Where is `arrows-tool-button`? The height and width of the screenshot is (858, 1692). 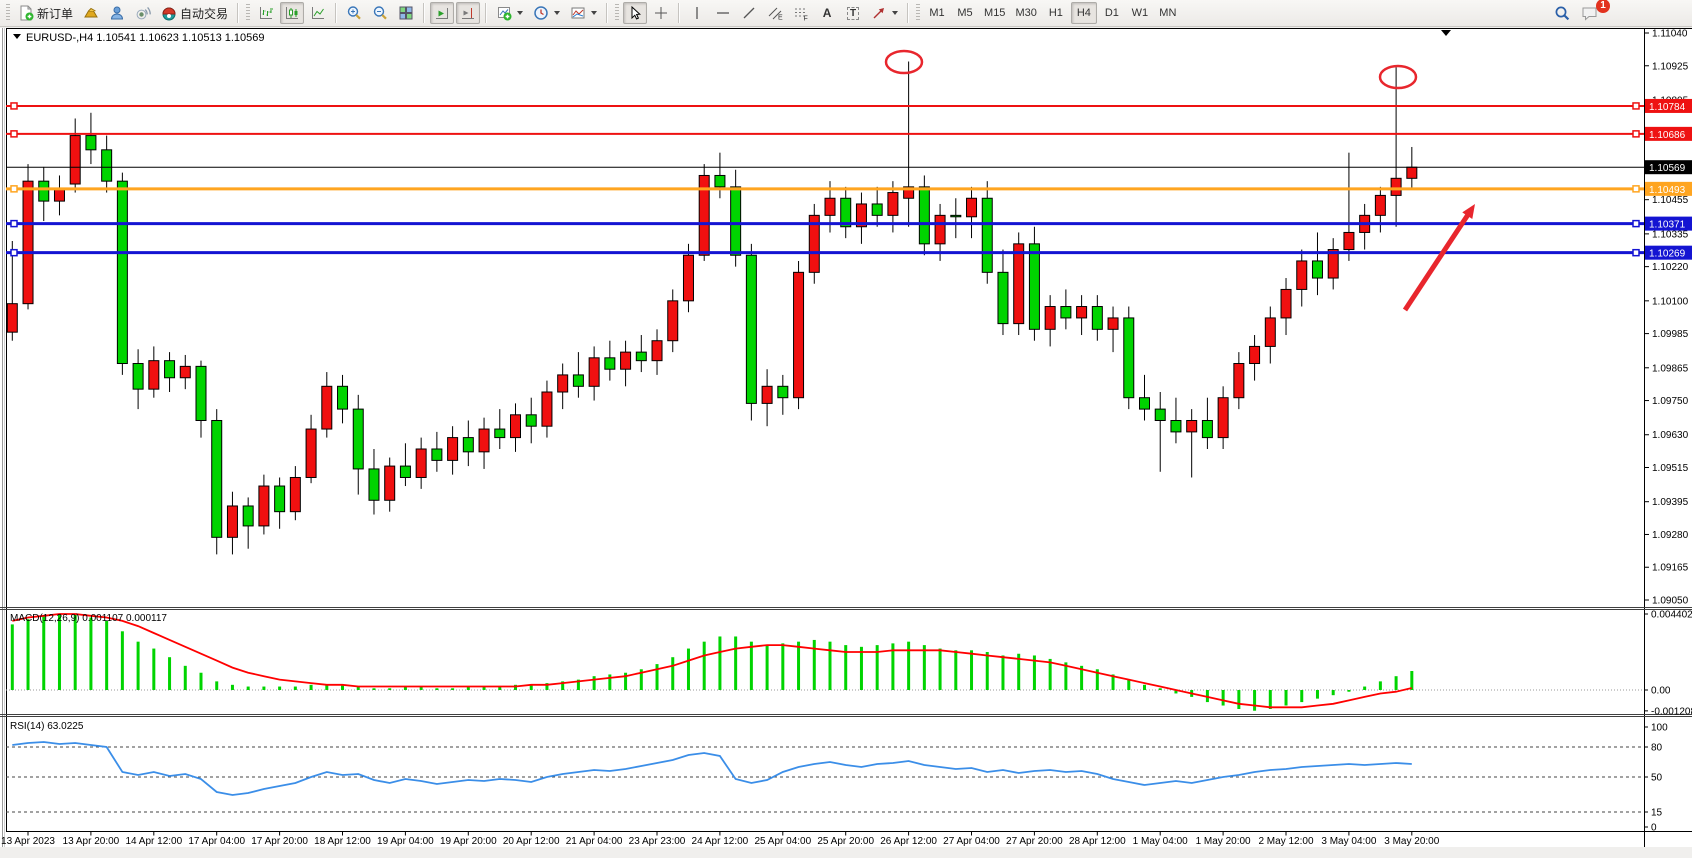 arrows-tool-button is located at coordinates (884, 13).